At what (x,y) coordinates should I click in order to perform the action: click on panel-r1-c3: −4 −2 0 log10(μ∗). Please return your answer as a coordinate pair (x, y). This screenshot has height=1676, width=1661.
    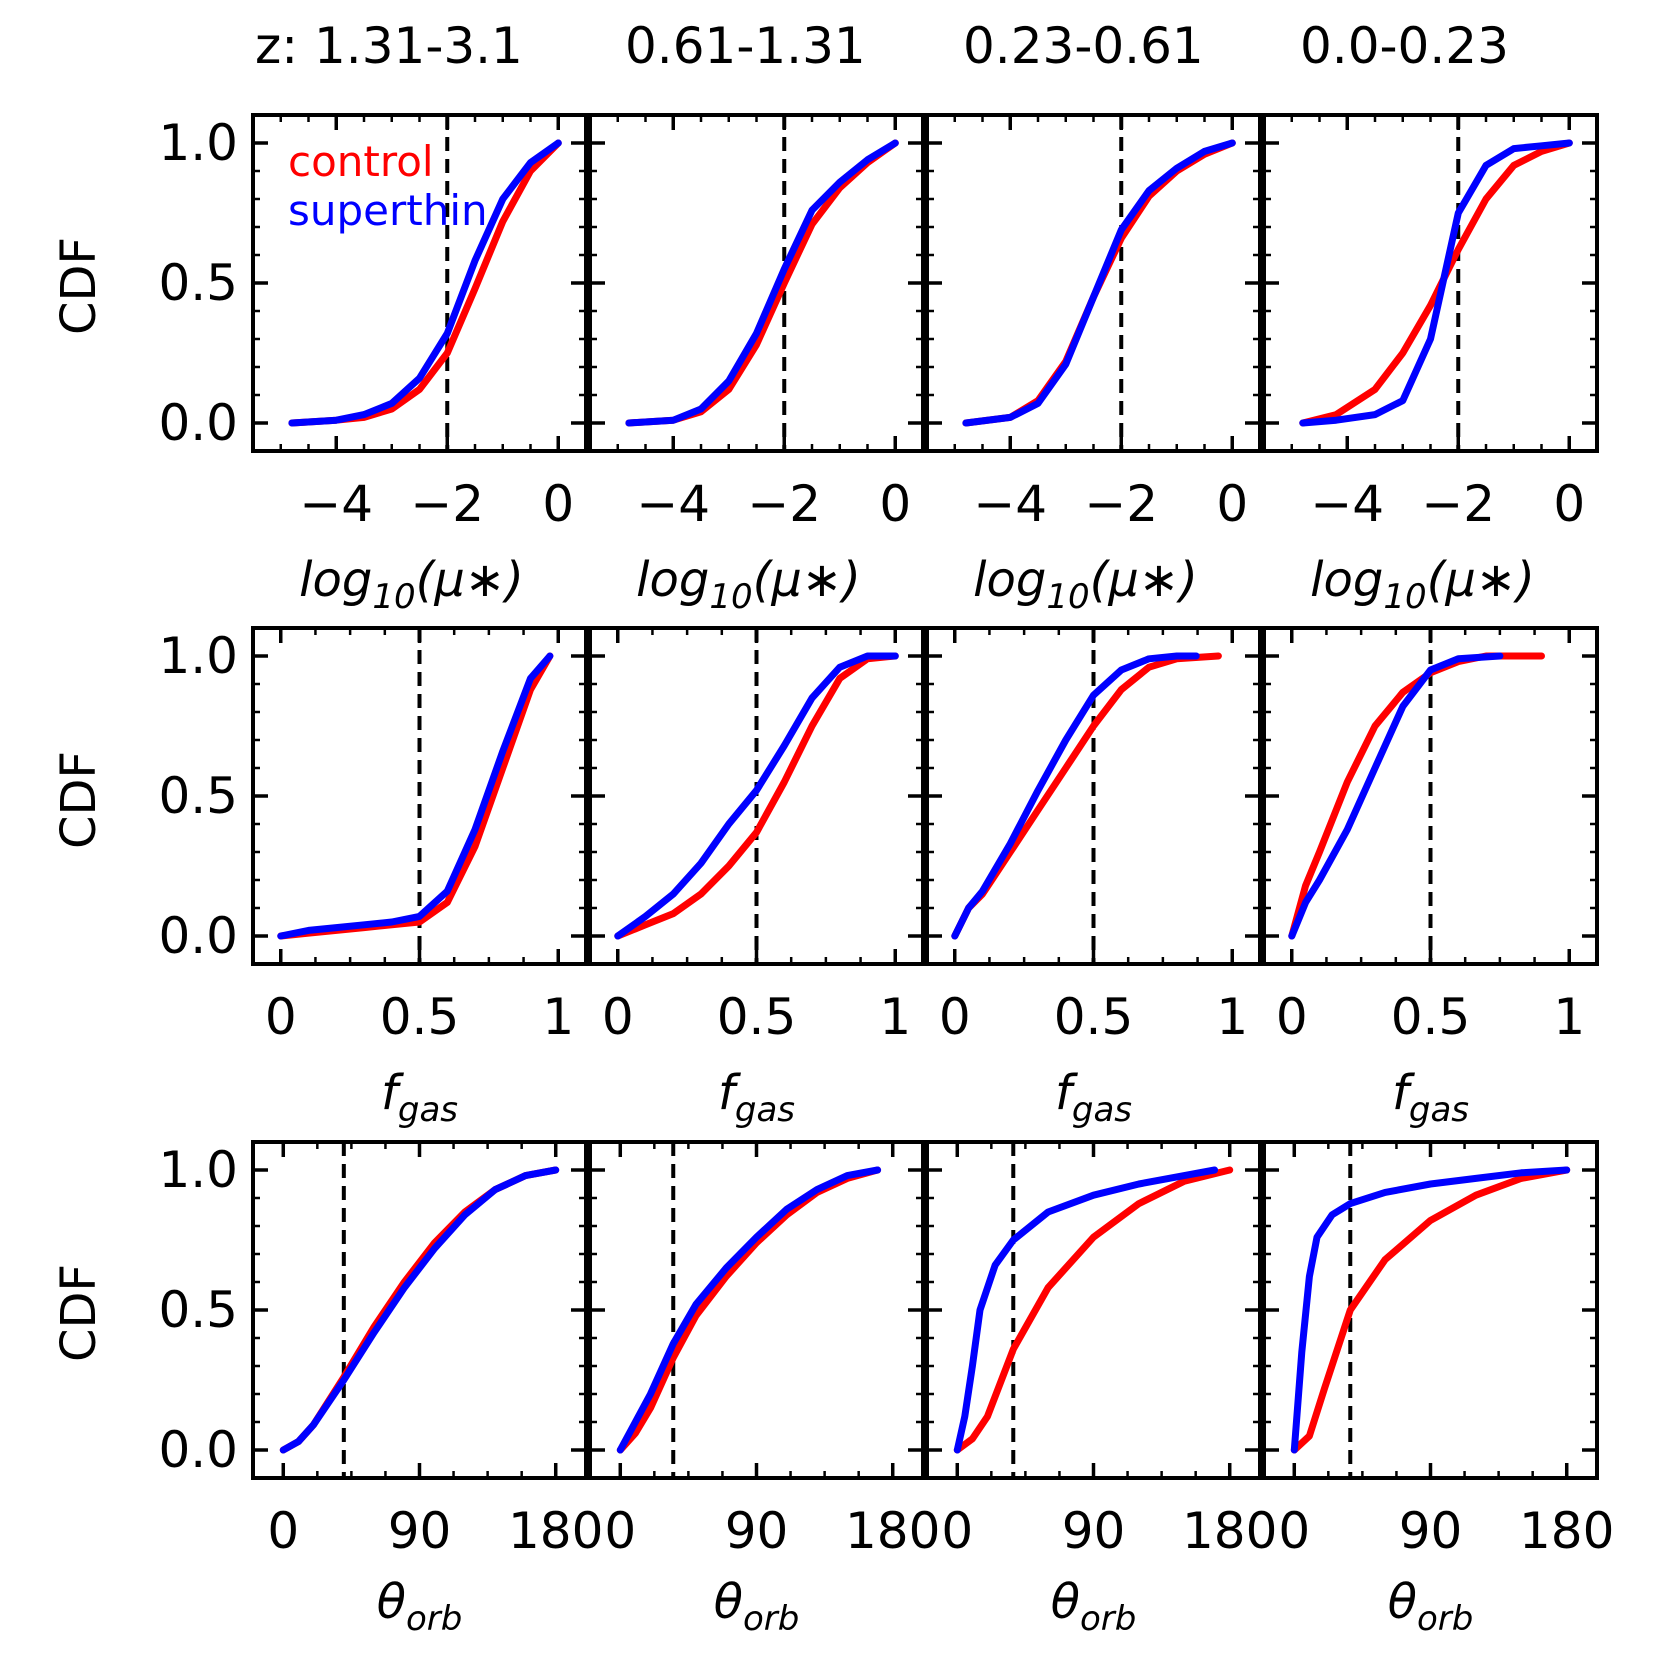
    Looking at the image, I should click on (1093, 365).